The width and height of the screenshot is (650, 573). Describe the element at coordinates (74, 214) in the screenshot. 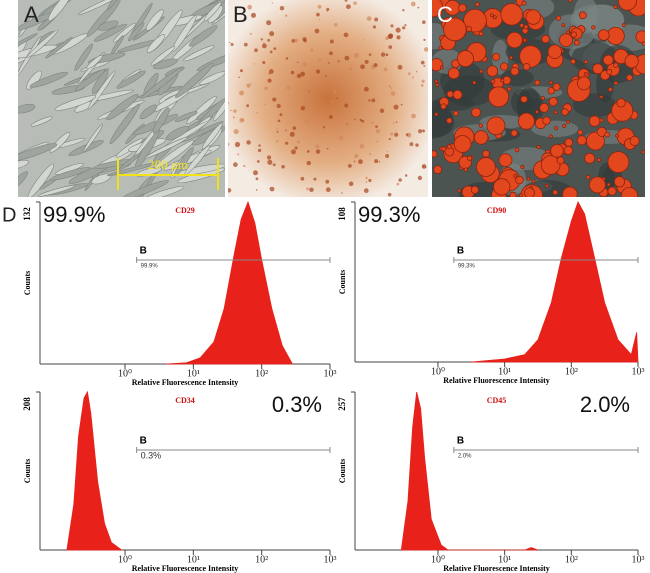

I see `percent-label: 99.9%` at that location.